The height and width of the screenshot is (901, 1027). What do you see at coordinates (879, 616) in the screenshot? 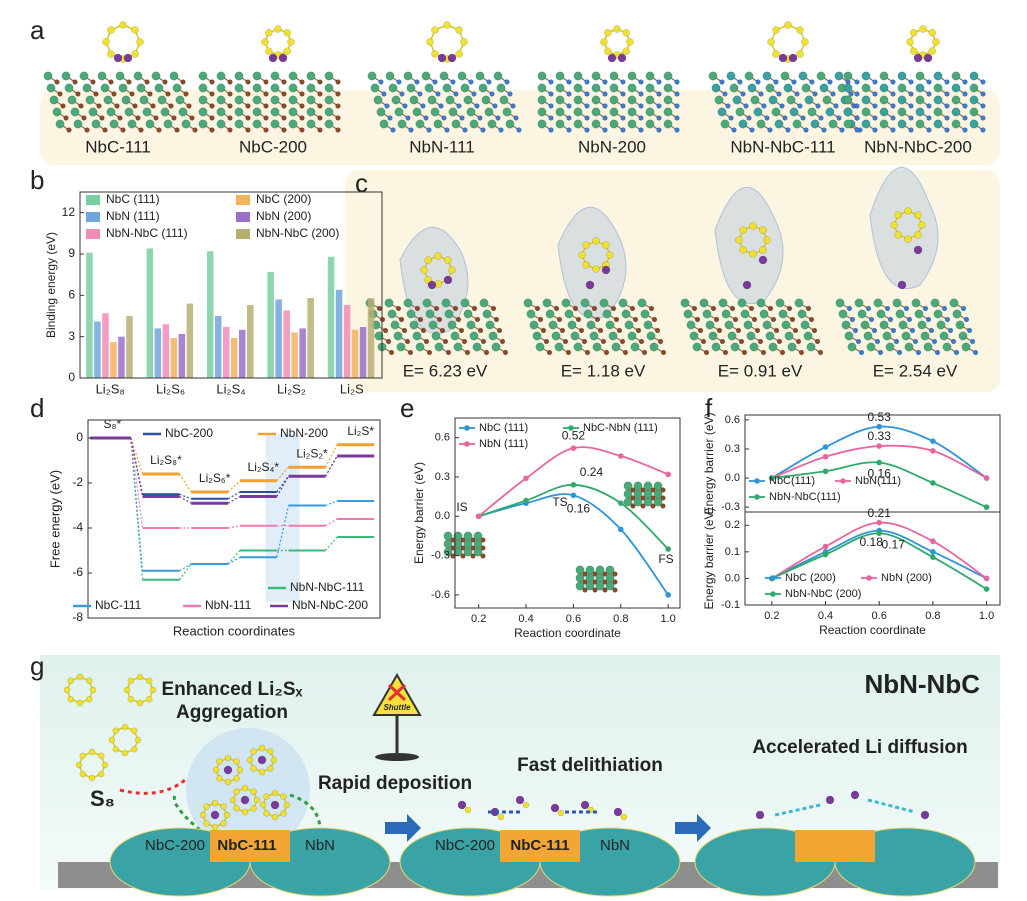
I see `x-tick-label: 0.6` at bounding box center [879, 616].